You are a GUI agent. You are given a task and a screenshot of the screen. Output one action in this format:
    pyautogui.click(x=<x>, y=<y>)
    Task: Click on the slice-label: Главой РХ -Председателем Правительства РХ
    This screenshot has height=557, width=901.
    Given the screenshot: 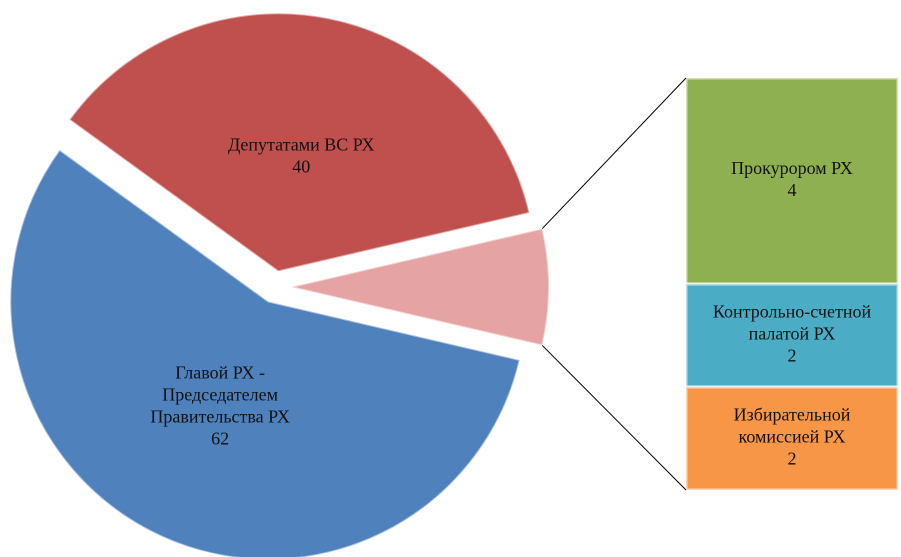 What is the action you would take?
    pyautogui.click(x=220, y=394)
    